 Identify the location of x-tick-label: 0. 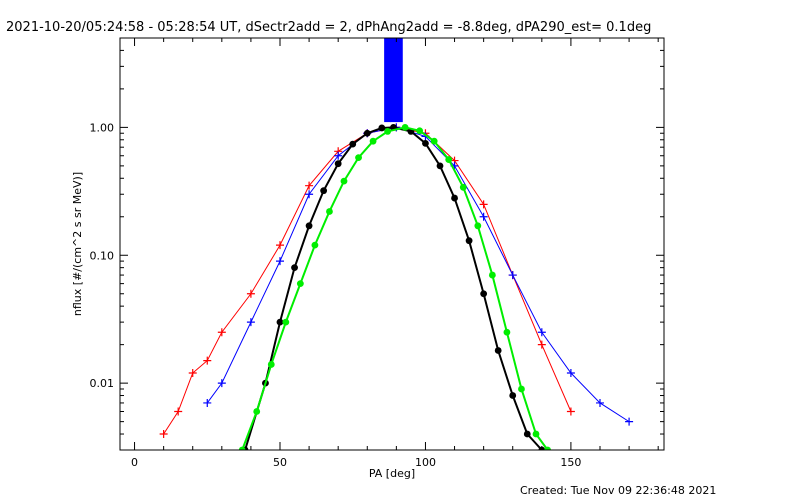
(134, 462).